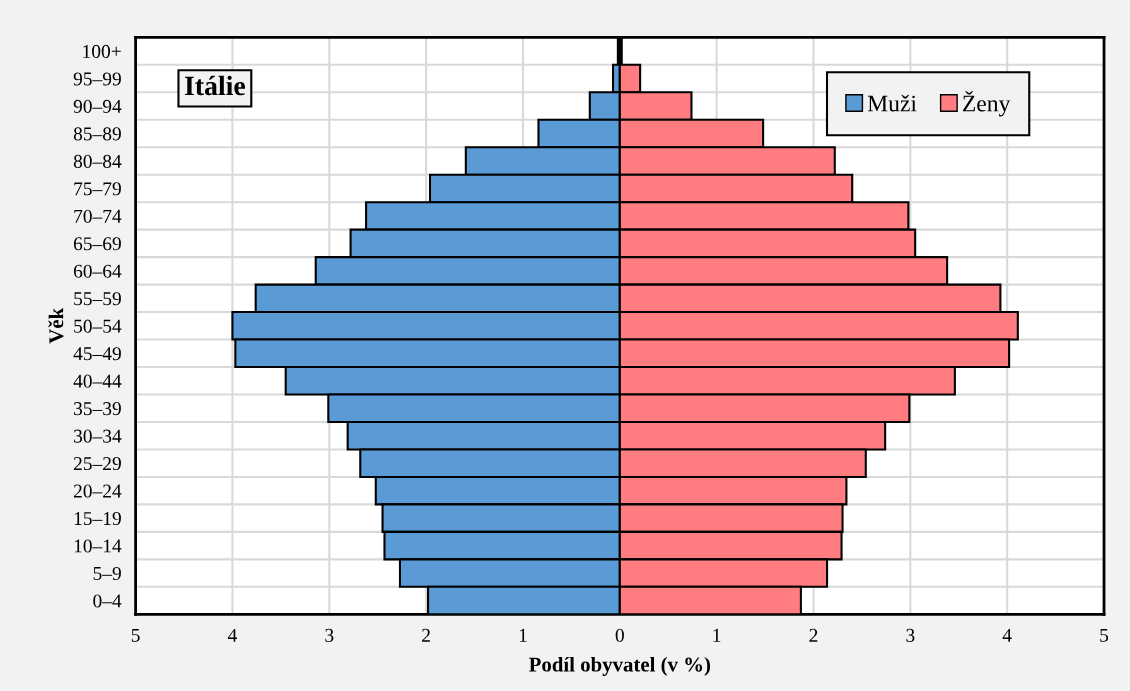  What do you see at coordinates (97, 381) in the screenshot?
I see `y-tick-label: 40–44` at bounding box center [97, 381].